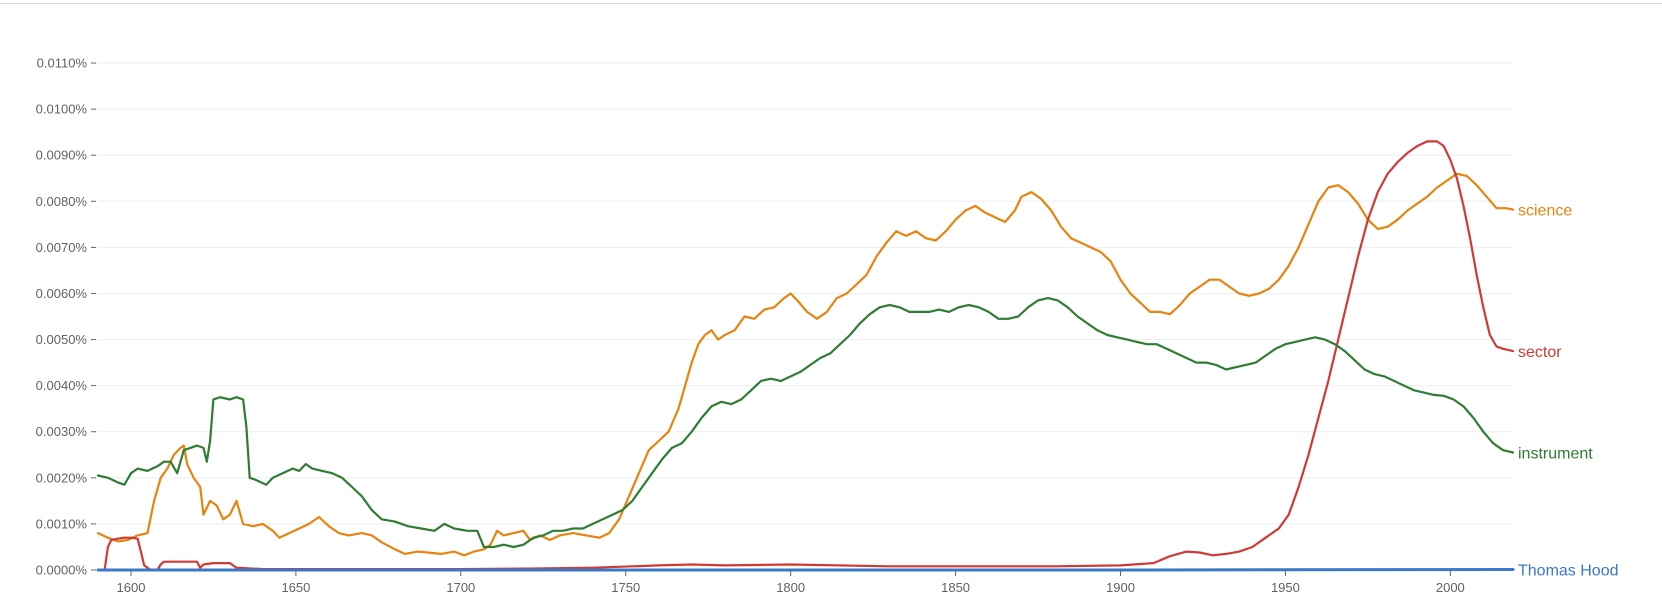 This screenshot has width=1662, height=612. Describe the element at coordinates (62, 293) in the screenshot. I see `y-tick-label: 0.0060%` at that location.